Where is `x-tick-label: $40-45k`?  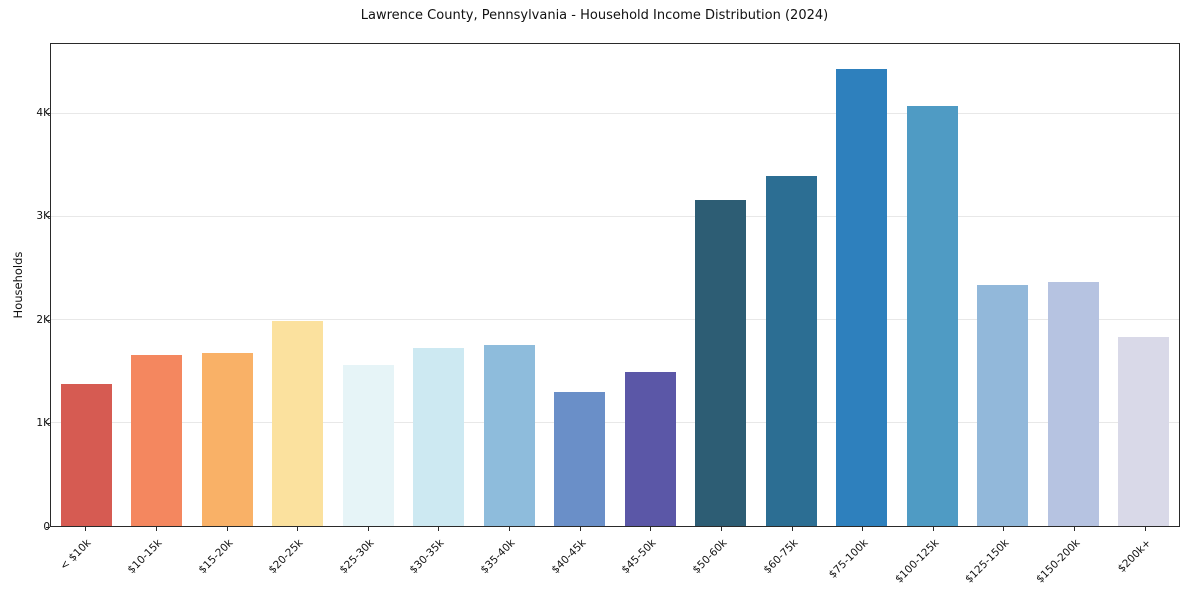
x-tick-label: $40-45k is located at coordinates (569, 557).